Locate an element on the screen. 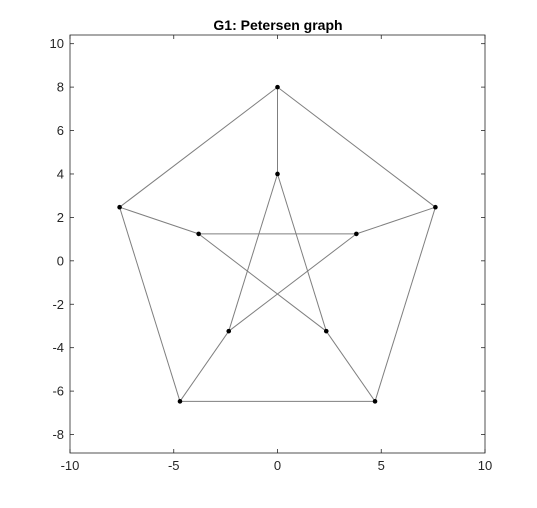 The height and width of the screenshot is (508, 537). y-tick-label: 8 is located at coordinates (60, 87).